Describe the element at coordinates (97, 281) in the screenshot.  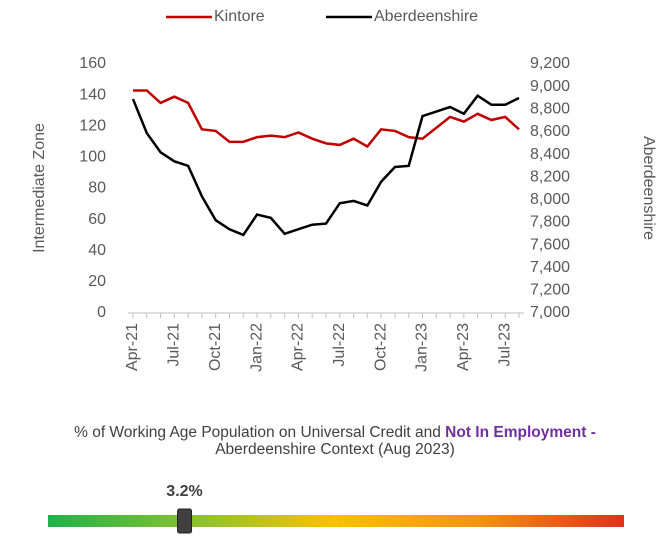
I see `y-tick-label: 20` at that location.